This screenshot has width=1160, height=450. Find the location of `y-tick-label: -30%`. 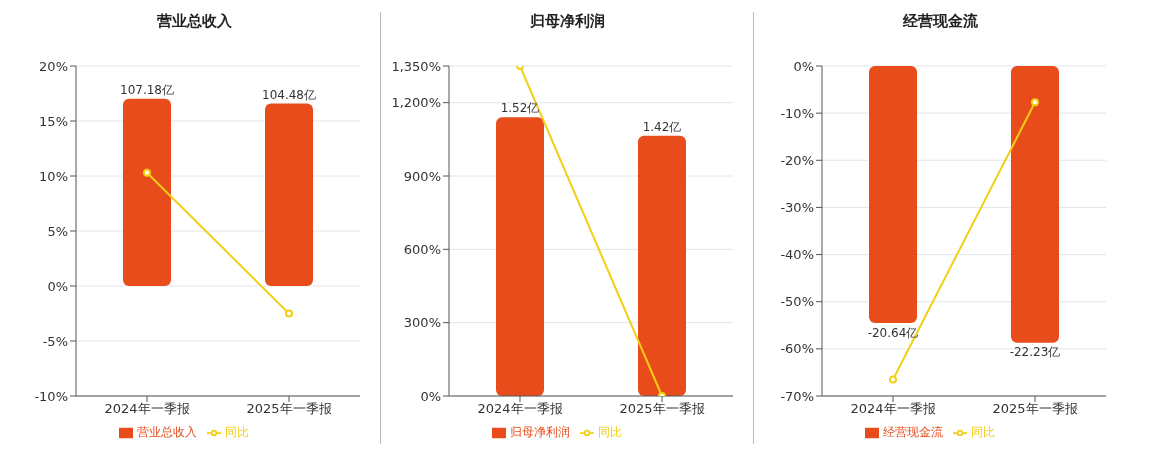

y-tick-label: -30% is located at coordinates (797, 208).